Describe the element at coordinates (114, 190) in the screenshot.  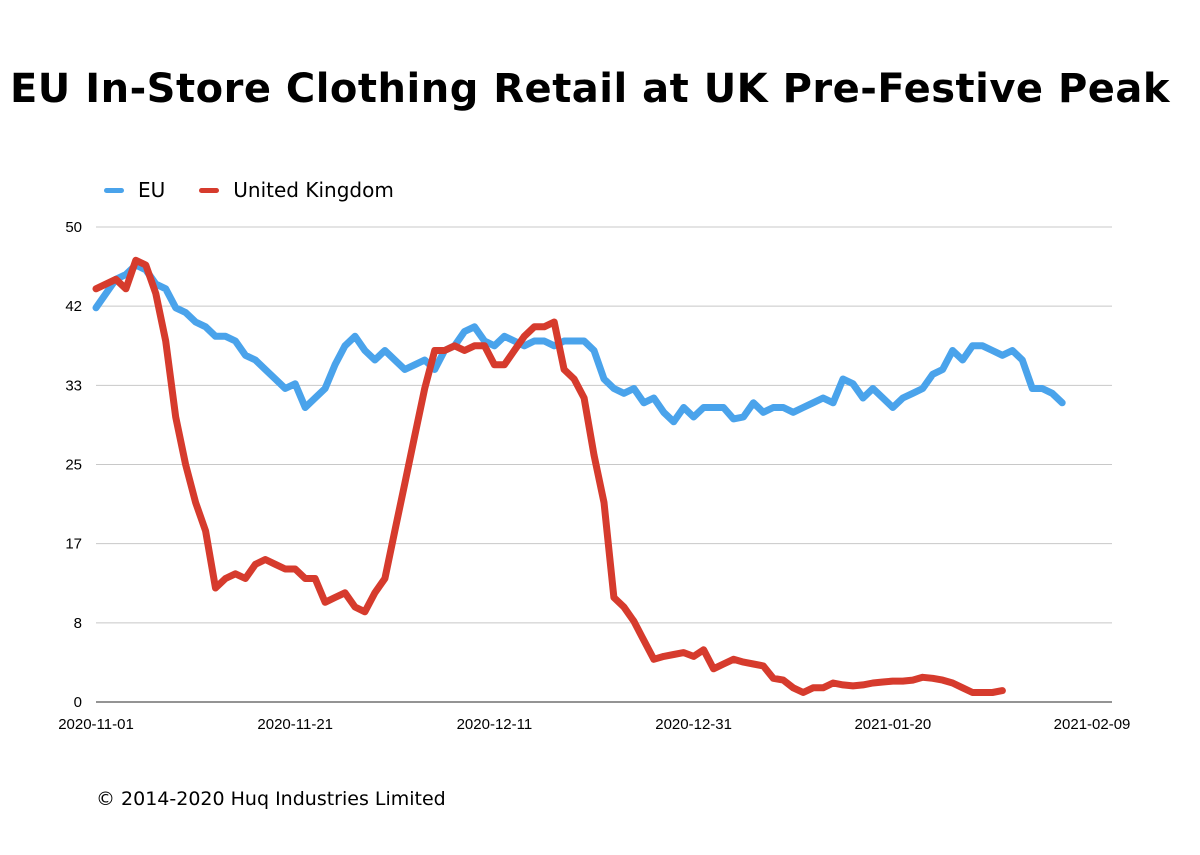
I see `legend-swatch-eu` at that location.